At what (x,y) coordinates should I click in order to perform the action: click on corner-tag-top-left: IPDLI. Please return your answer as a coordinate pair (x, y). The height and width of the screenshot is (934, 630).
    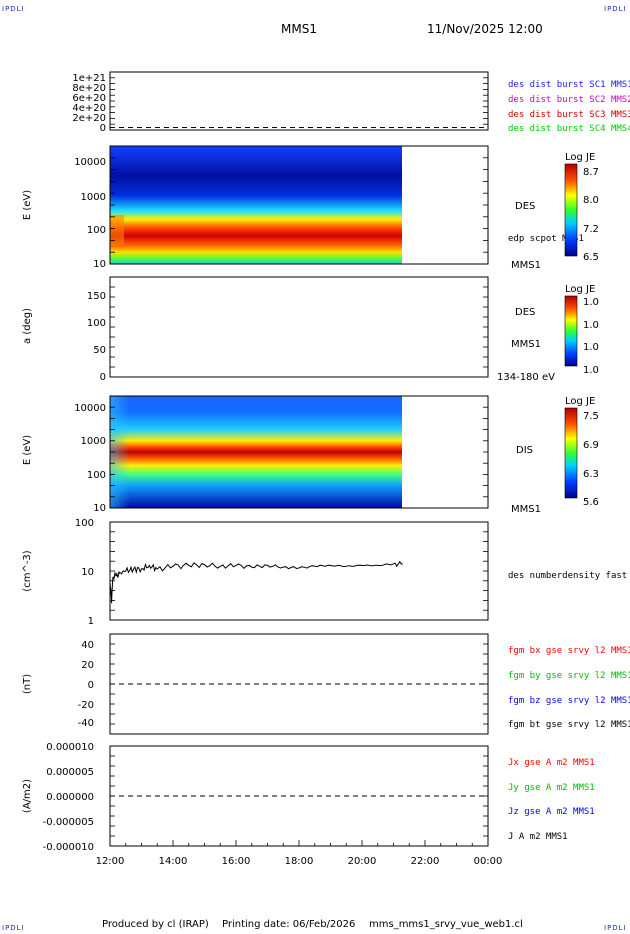
    Looking at the image, I should click on (13, 9).